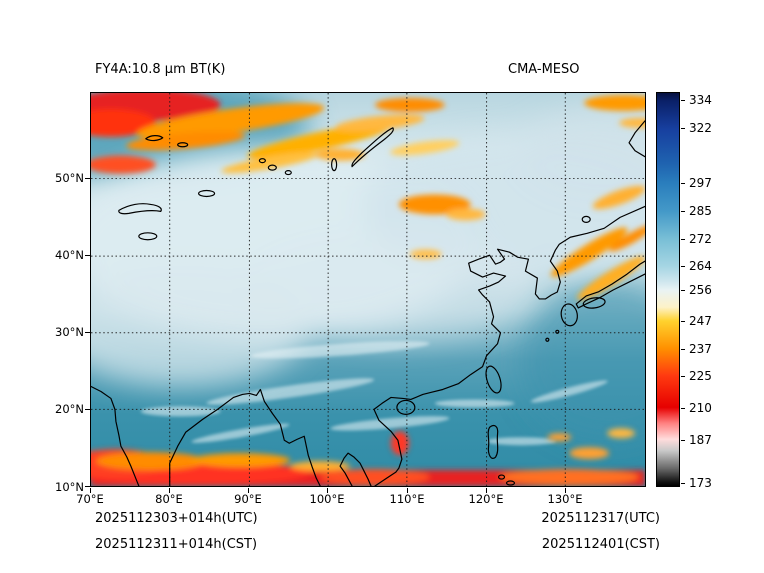 The height and width of the screenshot is (573, 764). Describe the element at coordinates (69, 409) in the screenshot. I see `y-tick-label: 20°N` at that location.